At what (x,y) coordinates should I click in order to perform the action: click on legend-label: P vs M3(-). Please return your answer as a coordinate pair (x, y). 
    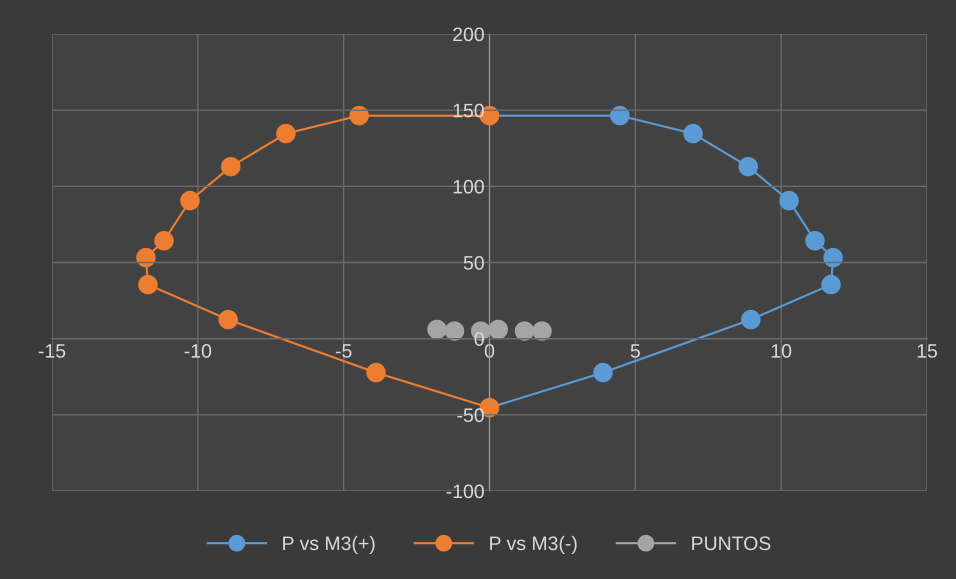
    Looking at the image, I should click on (533, 545).